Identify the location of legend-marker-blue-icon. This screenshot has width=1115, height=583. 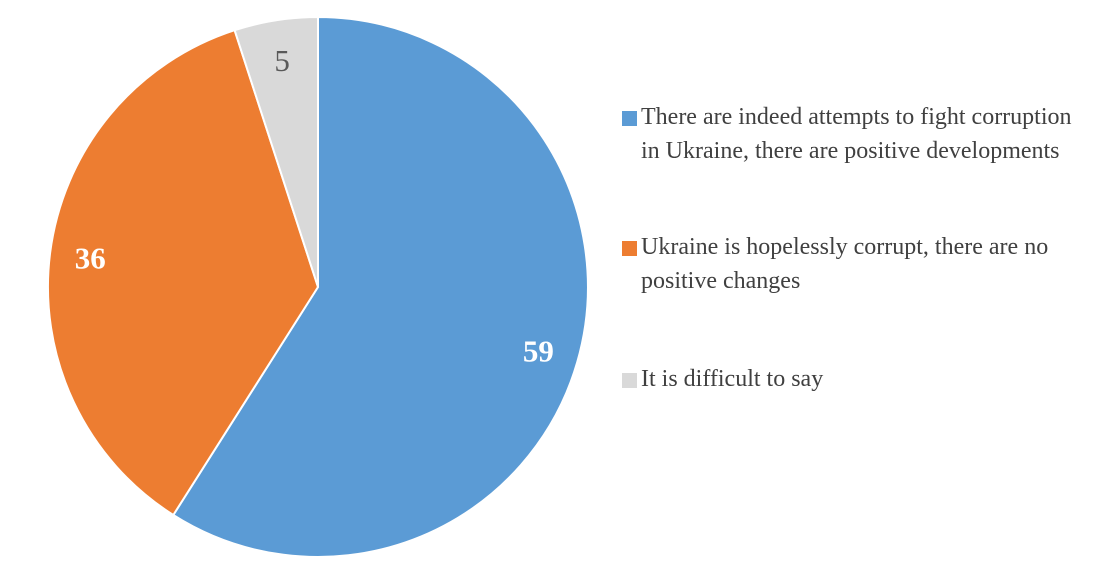
(629, 118).